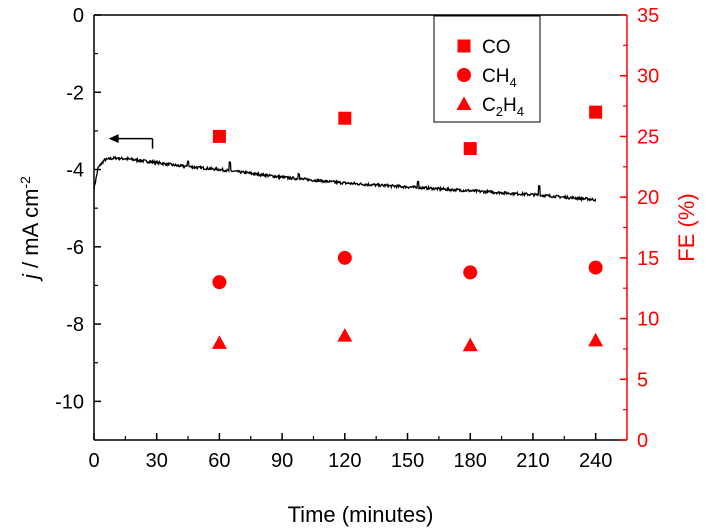 This screenshot has height=531, width=708. Describe the element at coordinates (282, 461) in the screenshot. I see `x-tick-label: 90` at that location.